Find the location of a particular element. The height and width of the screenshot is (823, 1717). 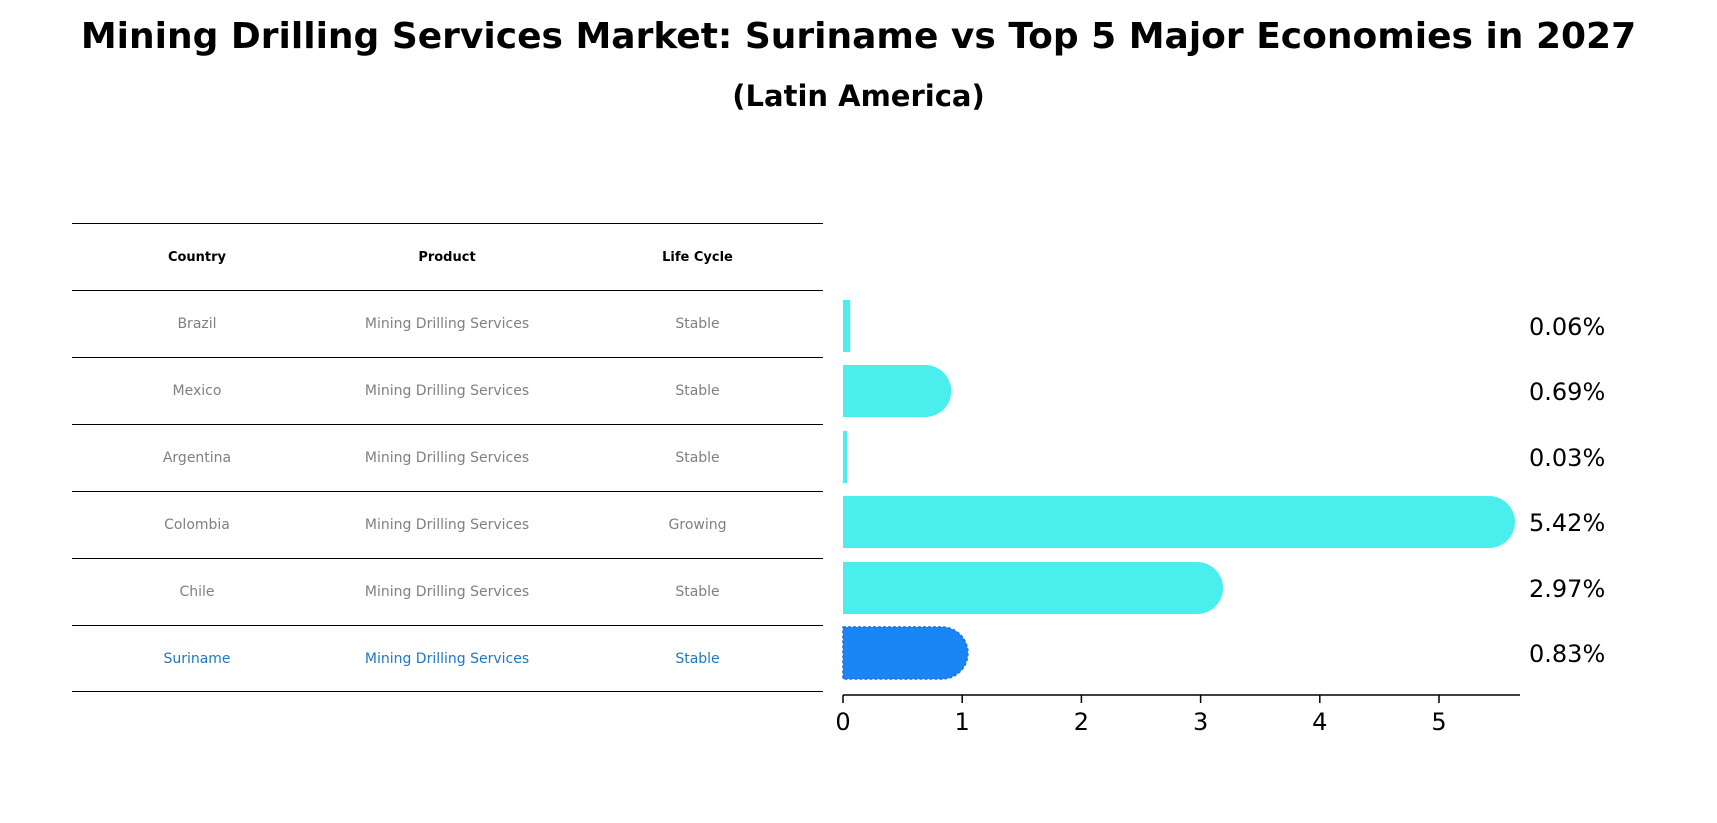

cell-country: Argentina is located at coordinates (197, 458).